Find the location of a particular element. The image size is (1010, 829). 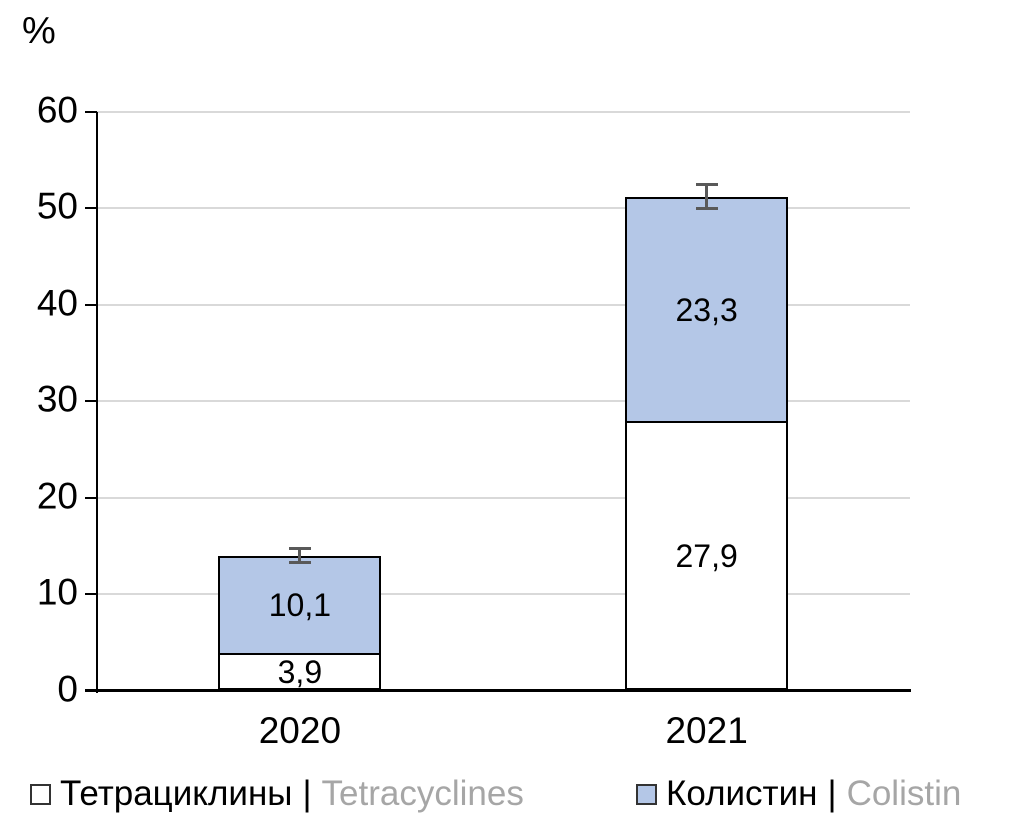

y-tick-label: 30 is located at coordinates (57, 399).